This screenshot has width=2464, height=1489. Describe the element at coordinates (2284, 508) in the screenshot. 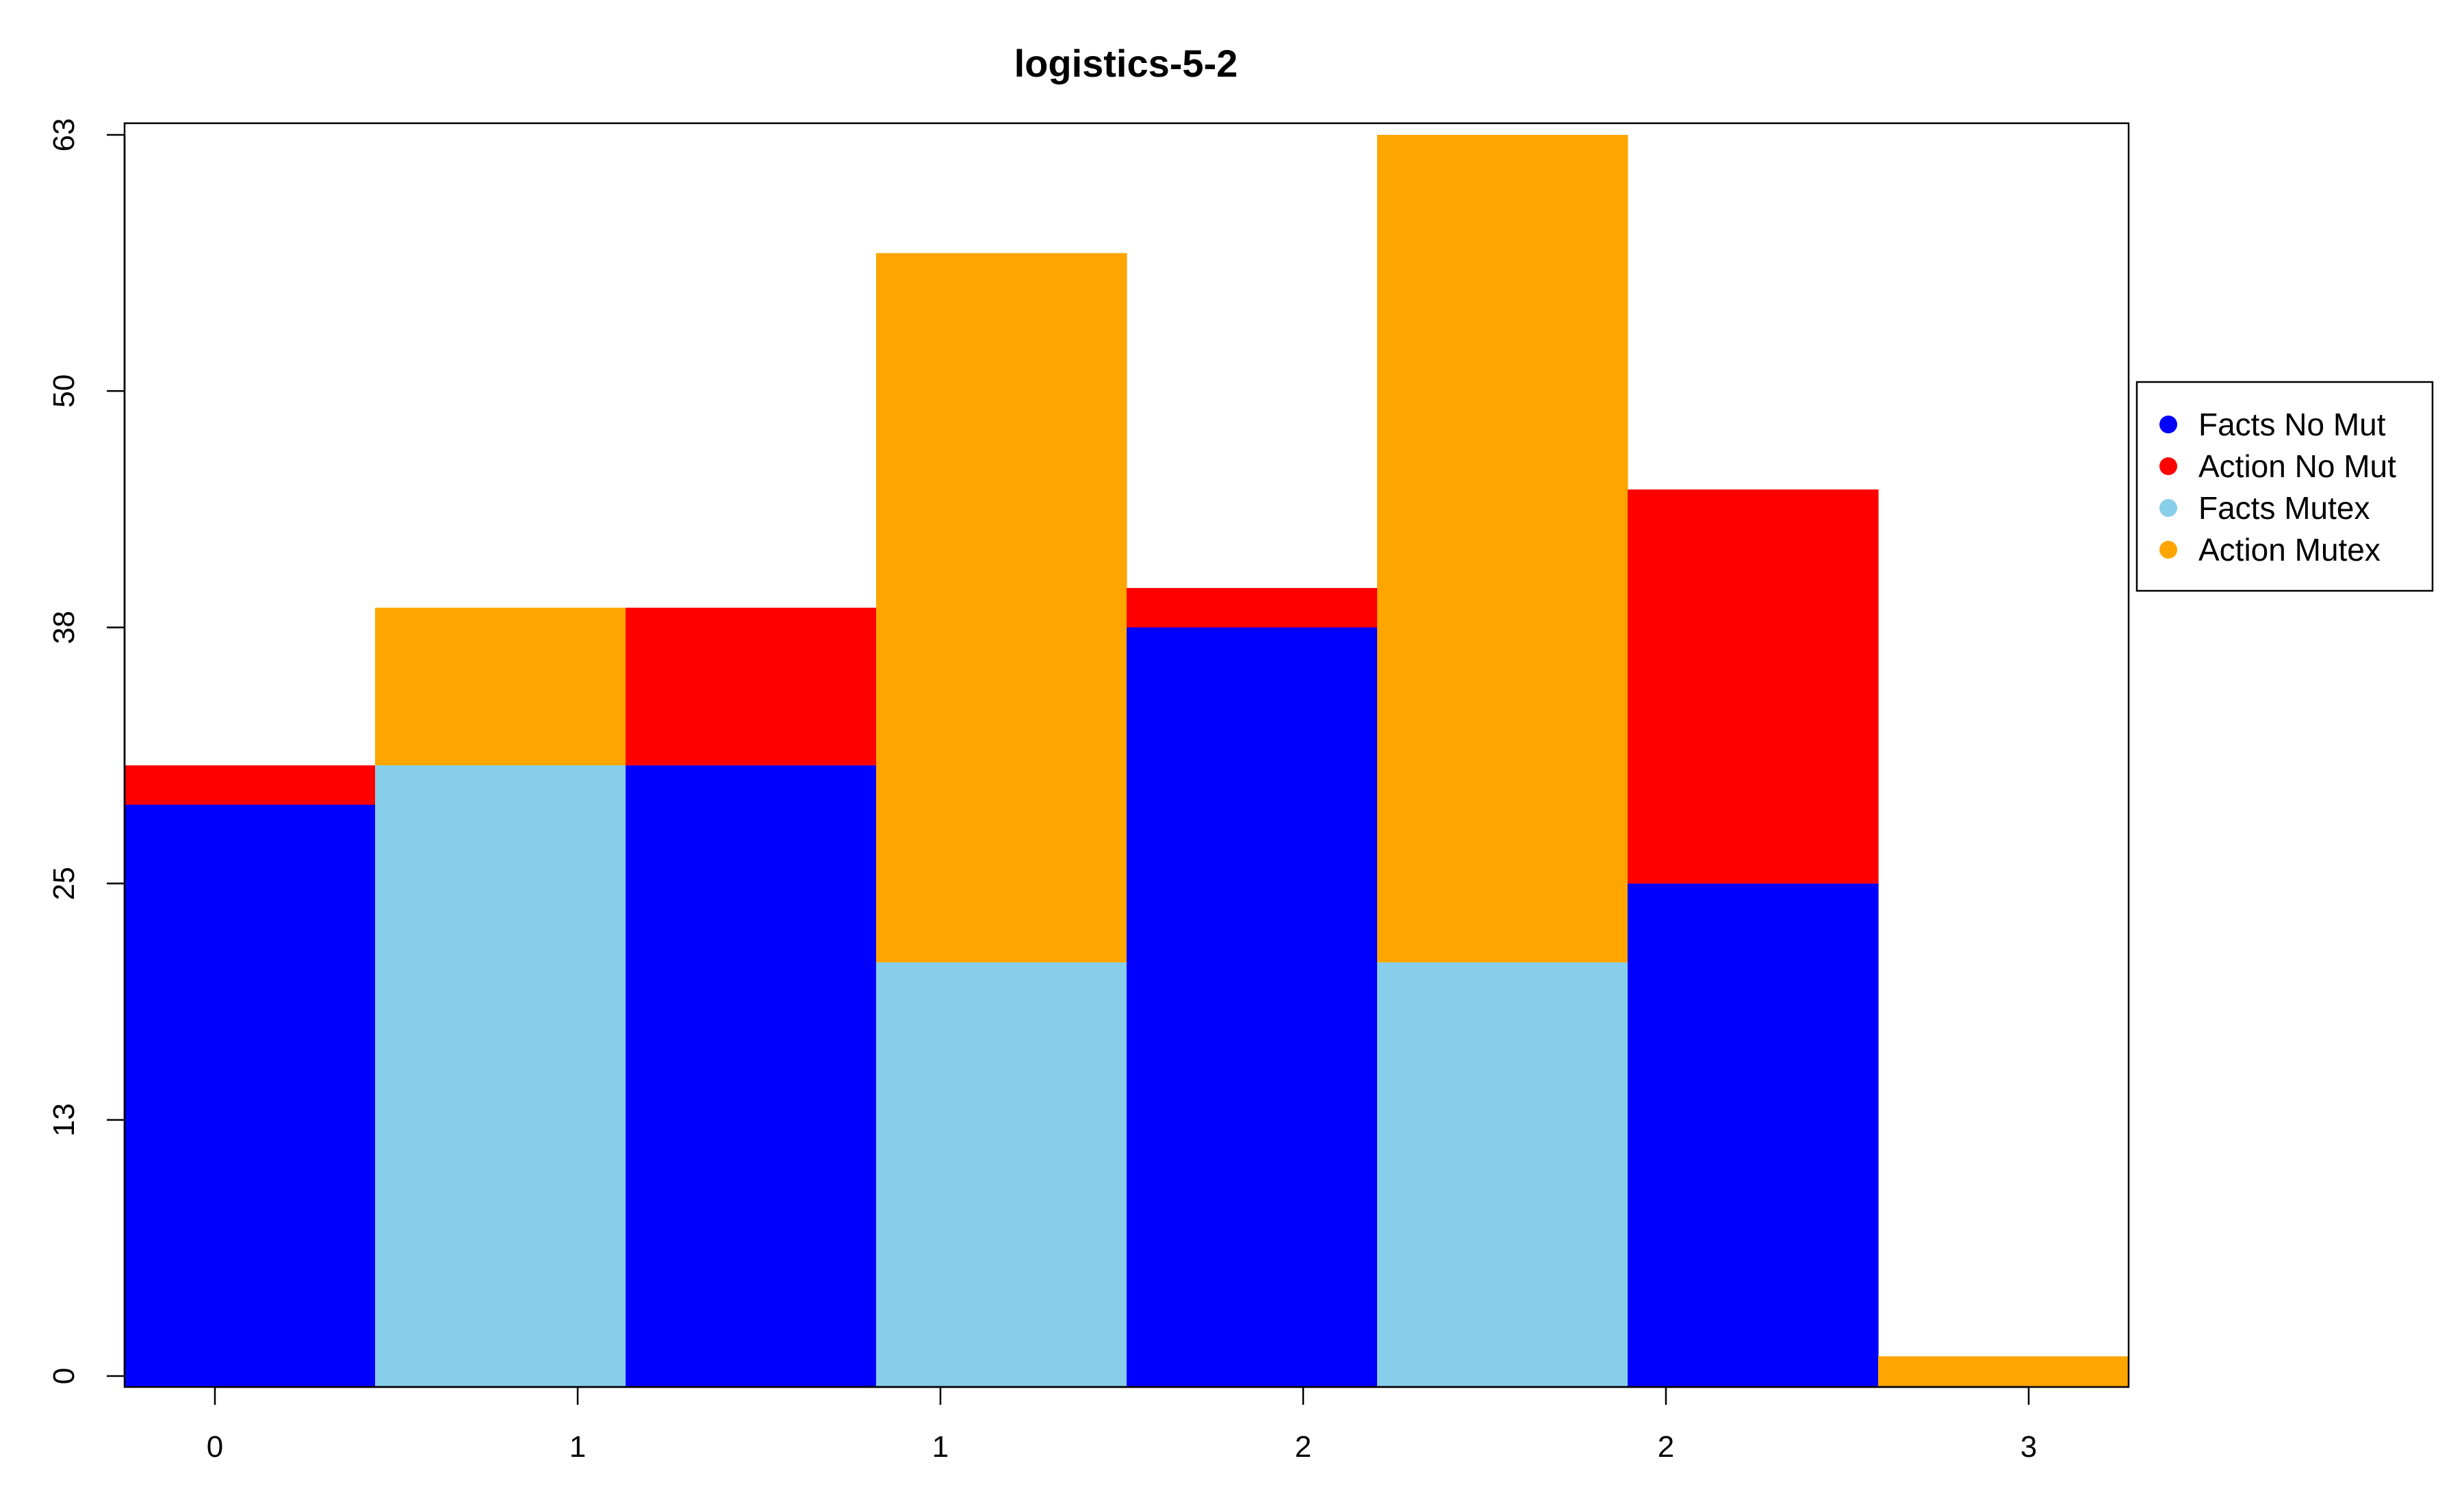

I see `legend-label: Facts Mutex` at that location.